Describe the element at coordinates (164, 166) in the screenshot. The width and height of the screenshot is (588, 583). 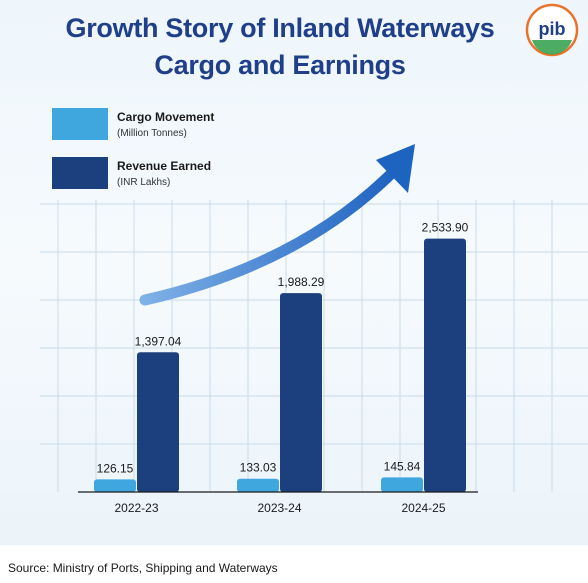
I see `legend-label-revenue: Revenue Earned` at that location.